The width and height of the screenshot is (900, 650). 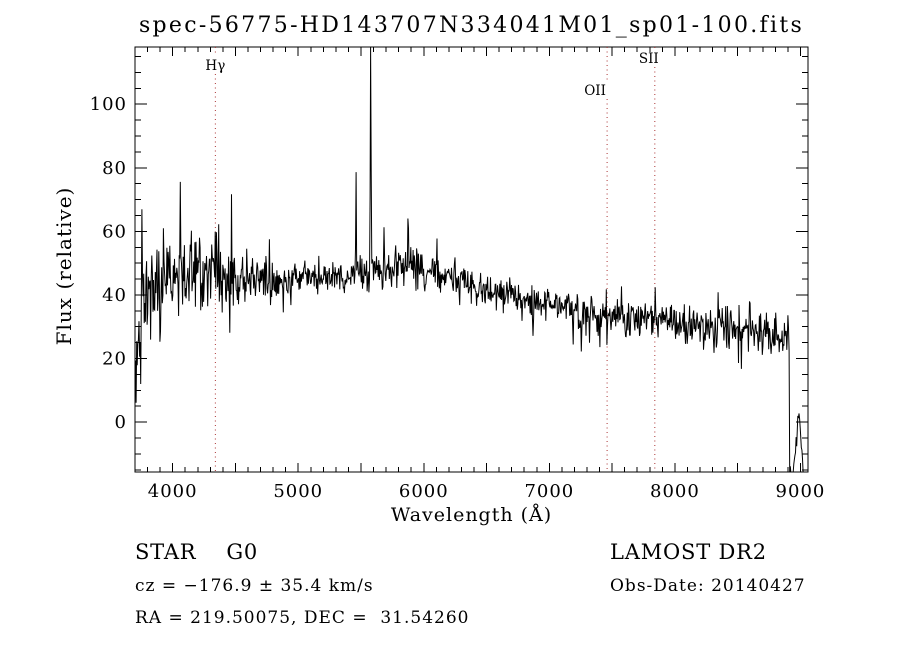 I want to click on obs-date-value: Obs-Date: 20140427, so click(x=708, y=586).